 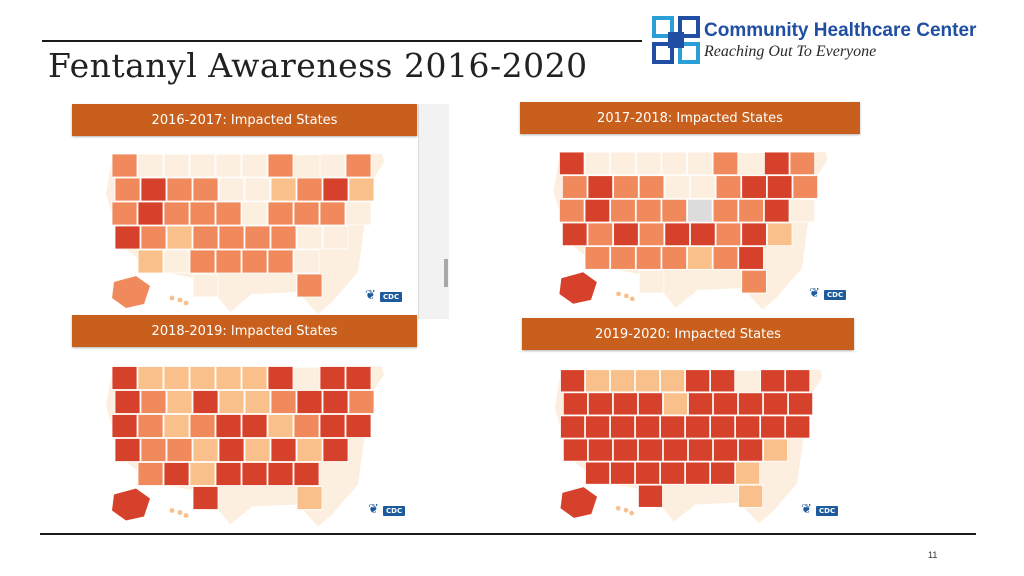 I want to click on panel-header: 2016-2017: Impacted States, so click(x=244, y=120).